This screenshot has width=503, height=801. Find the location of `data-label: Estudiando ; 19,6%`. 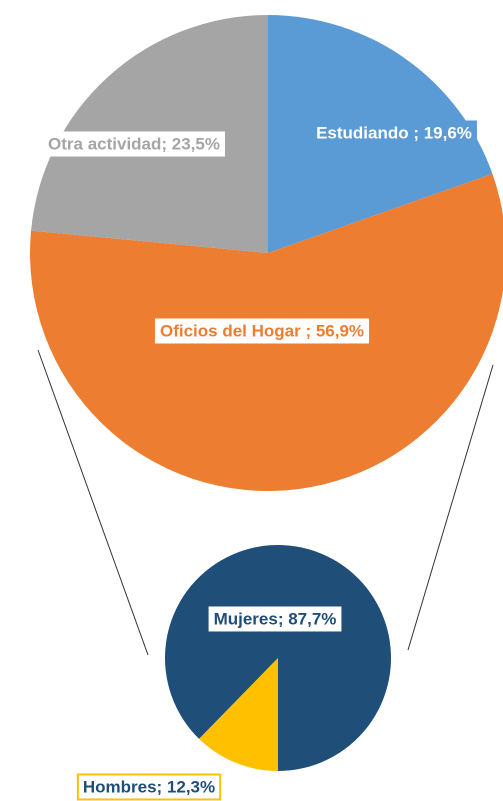

data-label: Estudiando ; 19,6% is located at coordinates (394, 132).